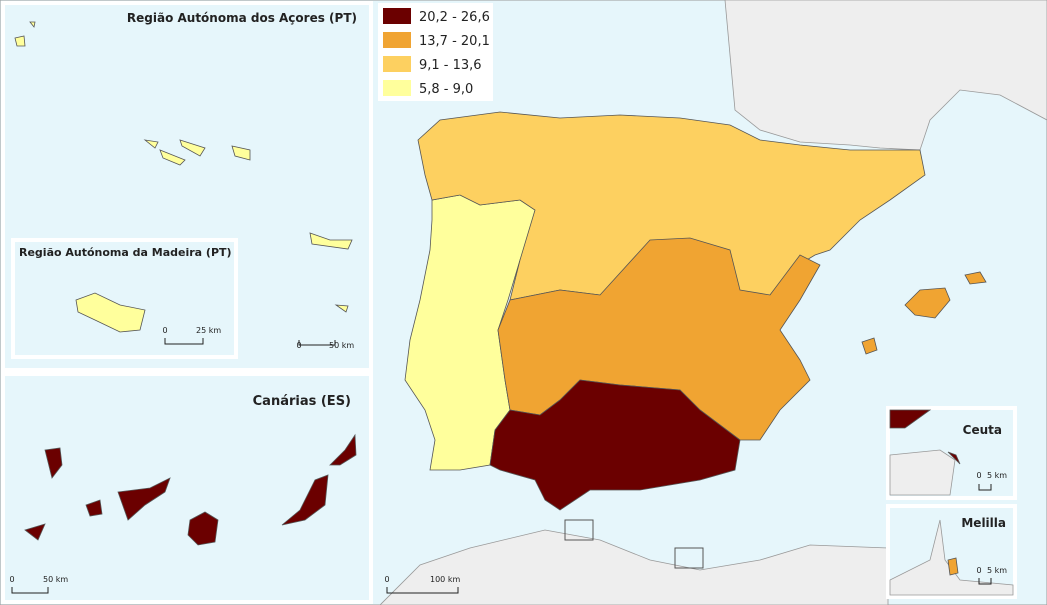  I want to click on ceuta-mainland, so click(910, 419).